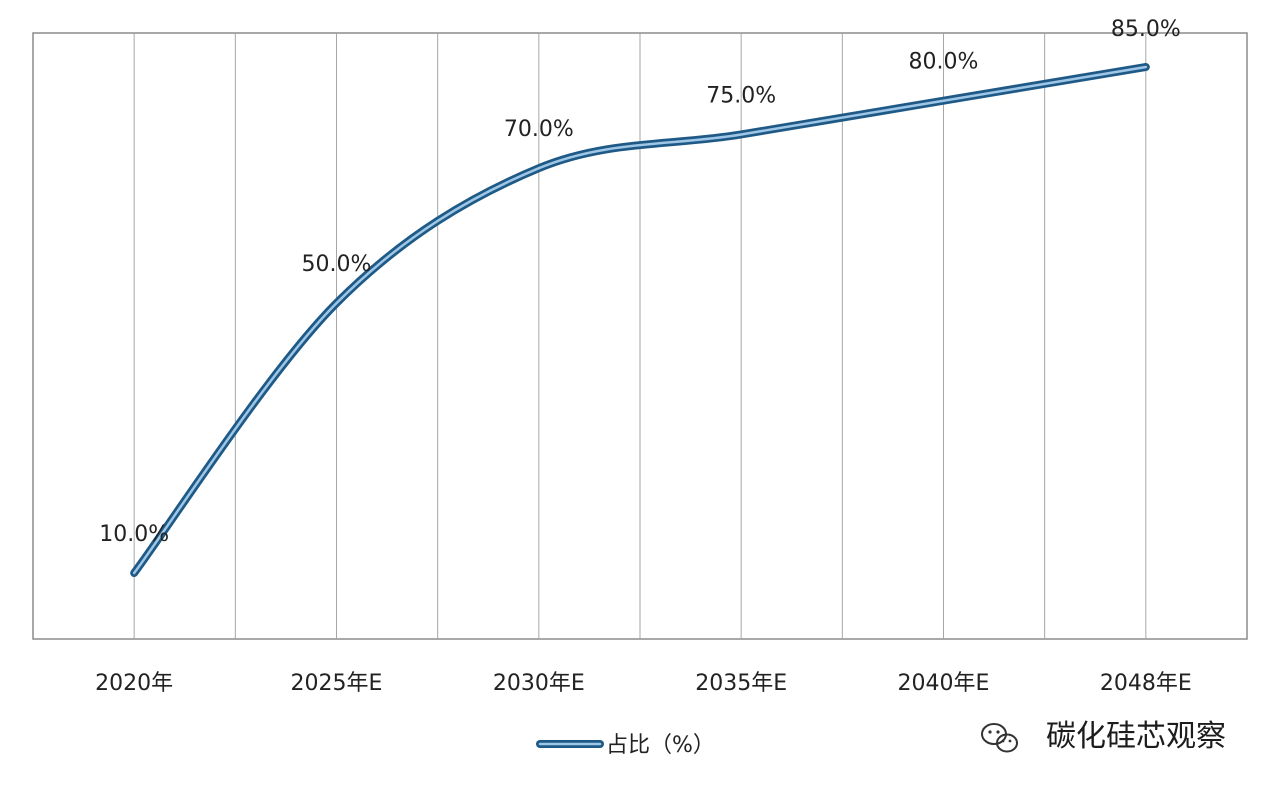  Describe the element at coordinates (134, 534) in the screenshot. I see `data-label: 10.0%` at that location.